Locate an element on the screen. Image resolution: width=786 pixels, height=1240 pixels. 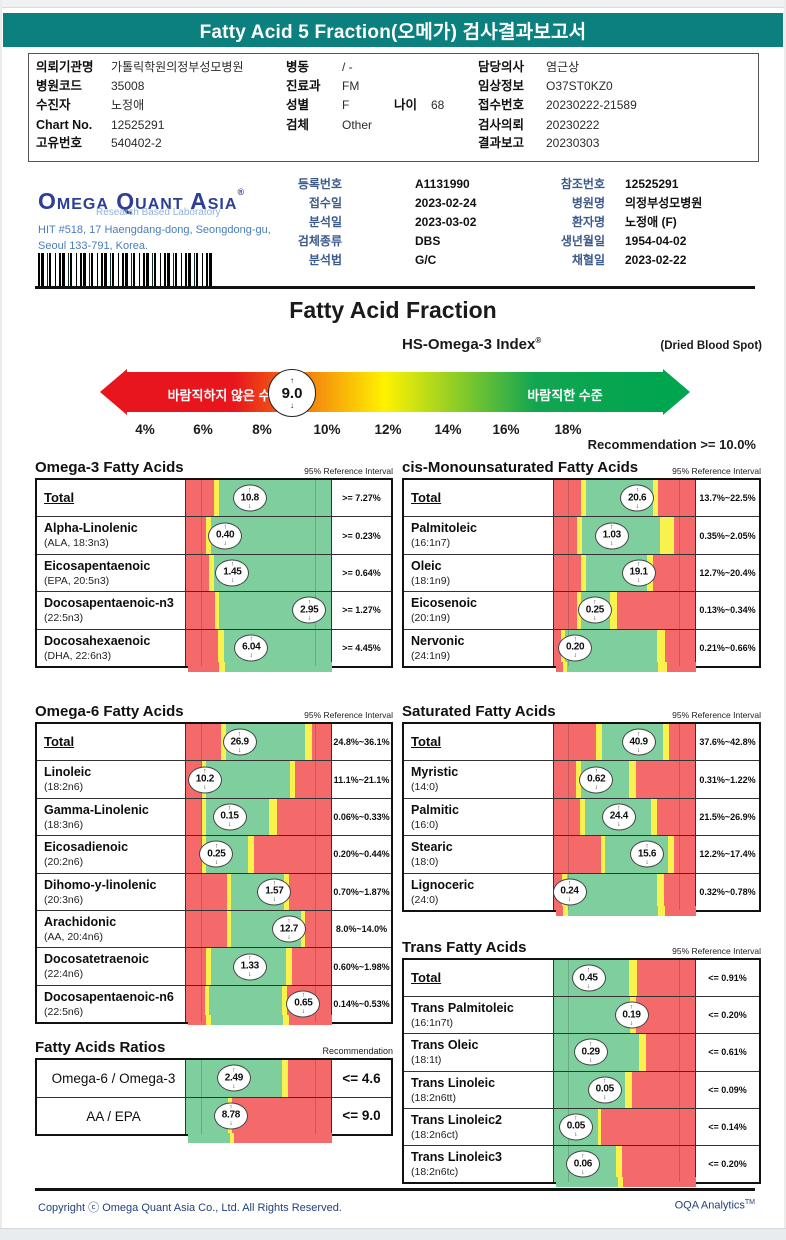
result-bar: ↑ 19.1 ↓ is located at coordinates (624, 573).